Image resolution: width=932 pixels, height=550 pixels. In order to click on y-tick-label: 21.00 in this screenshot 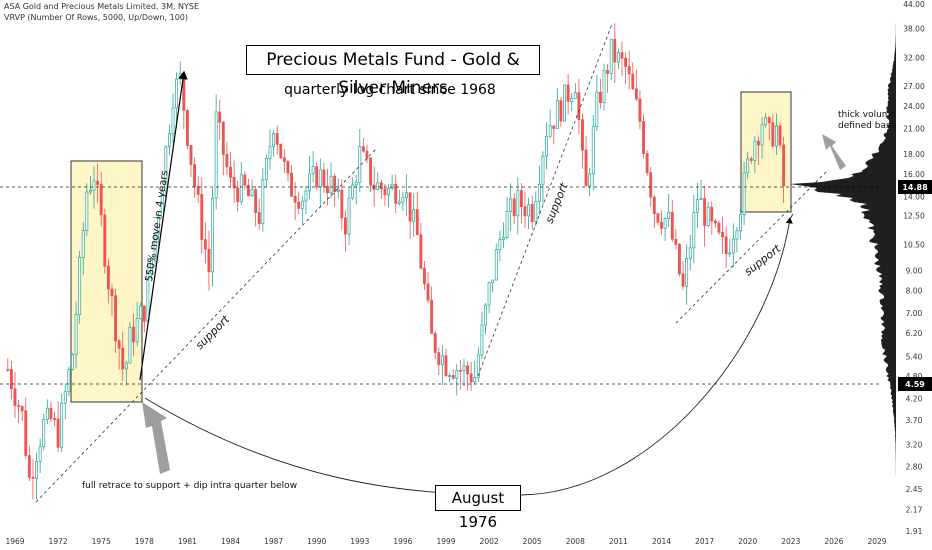, I will do `click(914, 128)`.